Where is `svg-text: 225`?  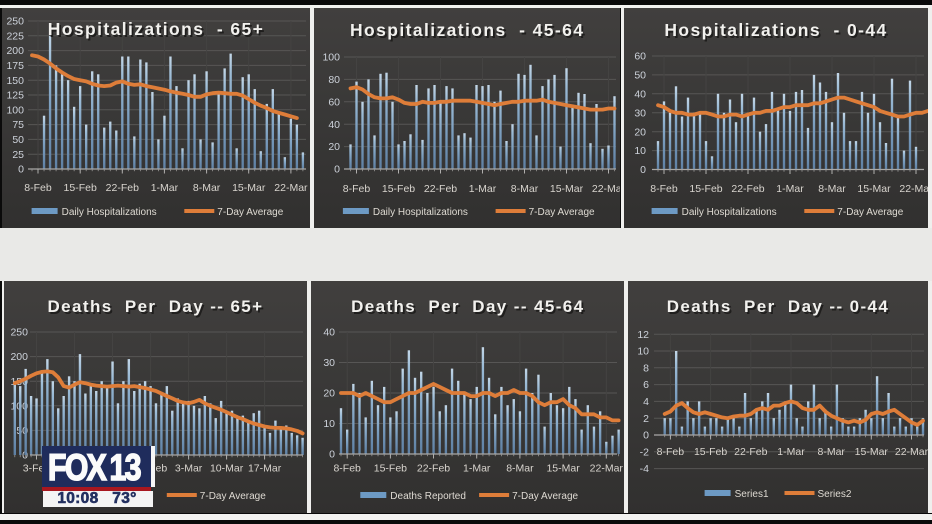
svg-text: 225 is located at coordinates (15, 36).